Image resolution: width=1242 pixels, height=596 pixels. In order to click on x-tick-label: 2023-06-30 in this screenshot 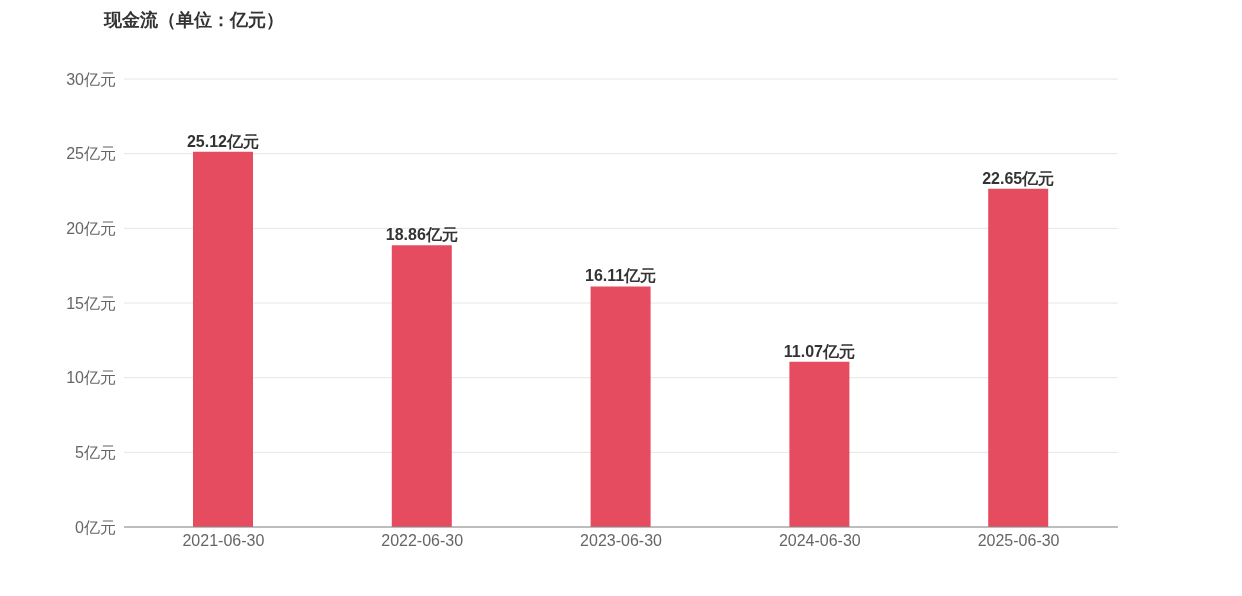, I will do `click(621, 541)`.